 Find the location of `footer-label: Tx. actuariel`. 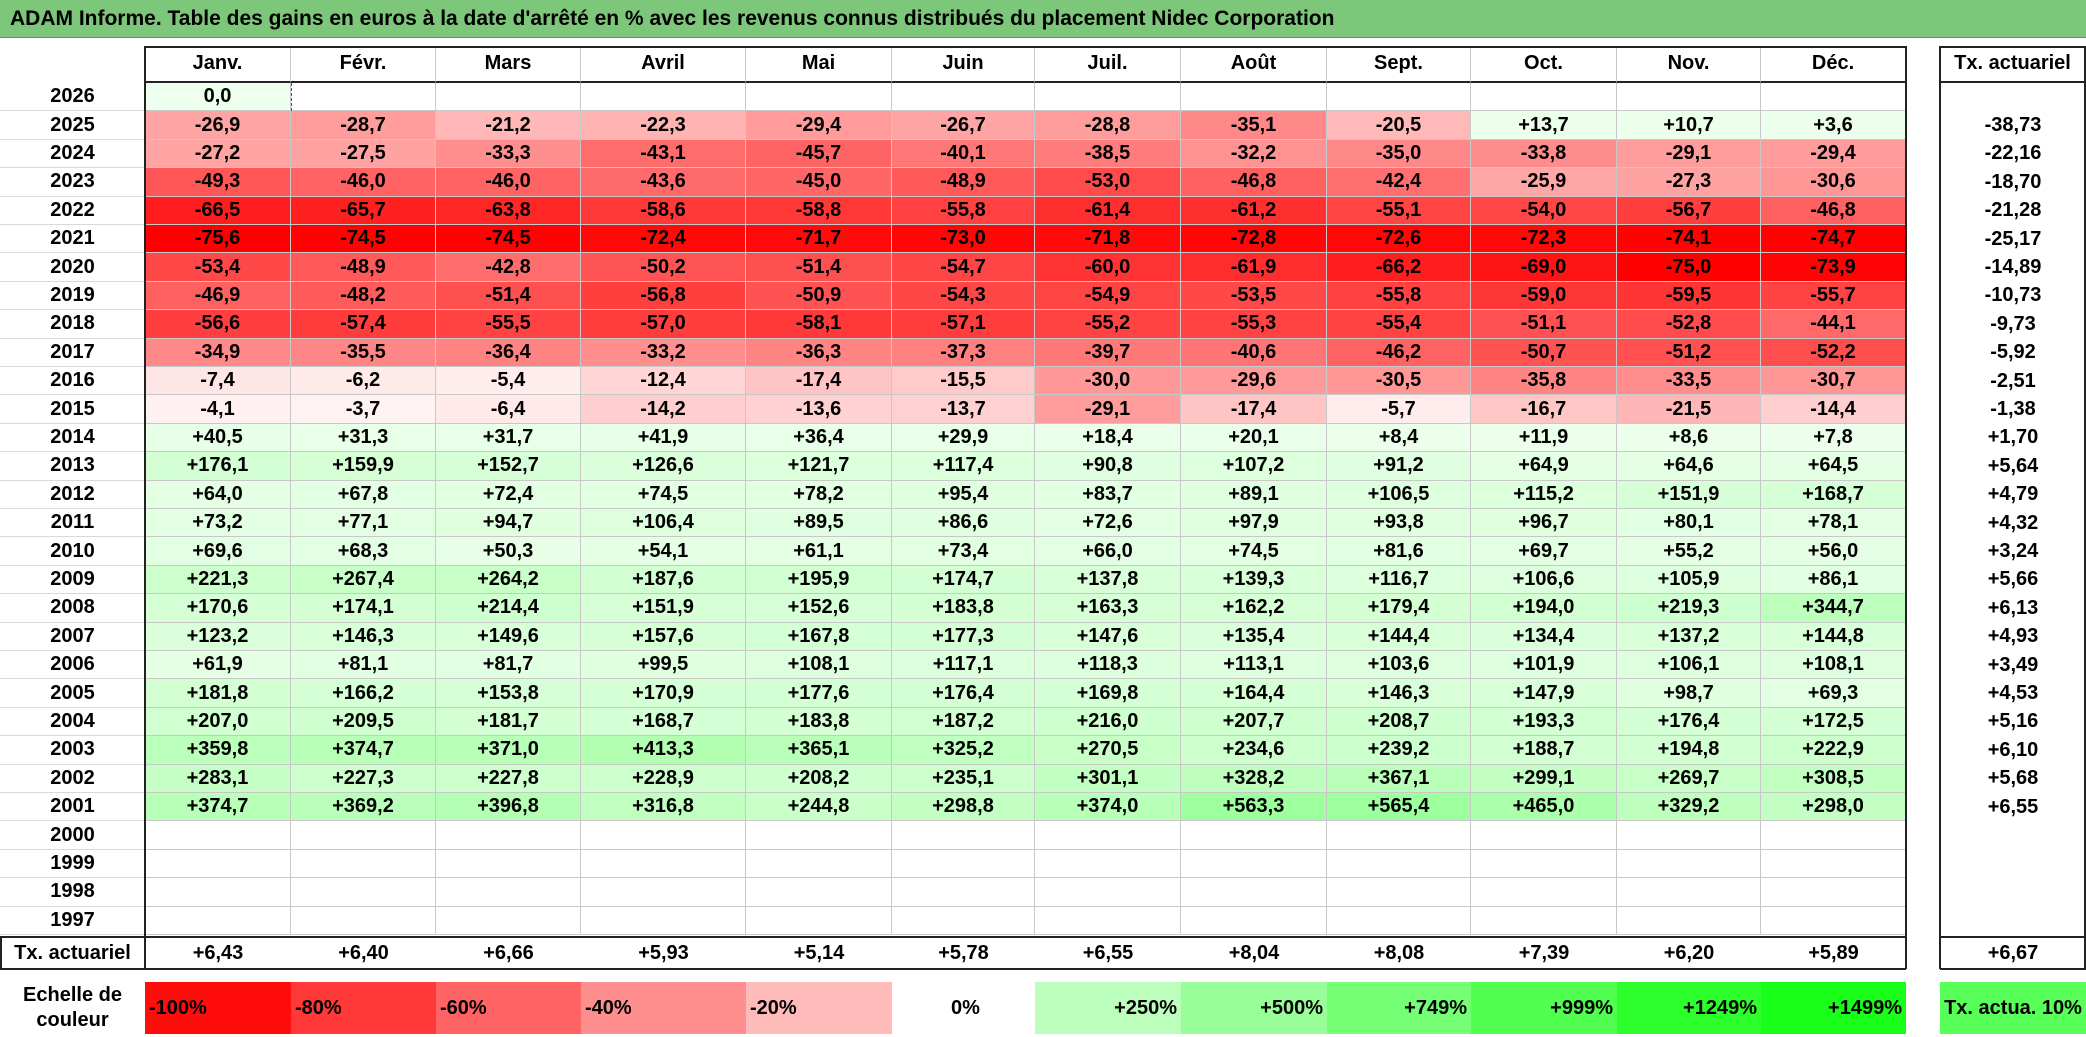

footer-label: Tx. actuariel is located at coordinates (72, 952).